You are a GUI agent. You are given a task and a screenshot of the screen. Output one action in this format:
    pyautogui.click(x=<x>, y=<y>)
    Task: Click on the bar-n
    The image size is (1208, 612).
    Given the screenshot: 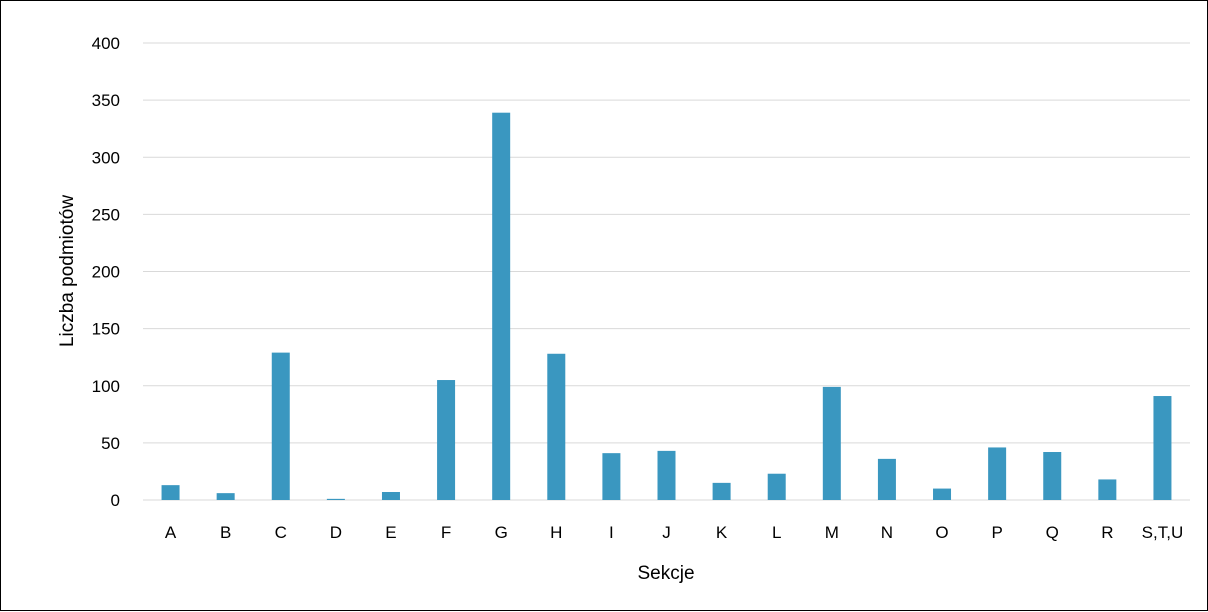 What is the action you would take?
    pyautogui.click(x=886, y=479)
    